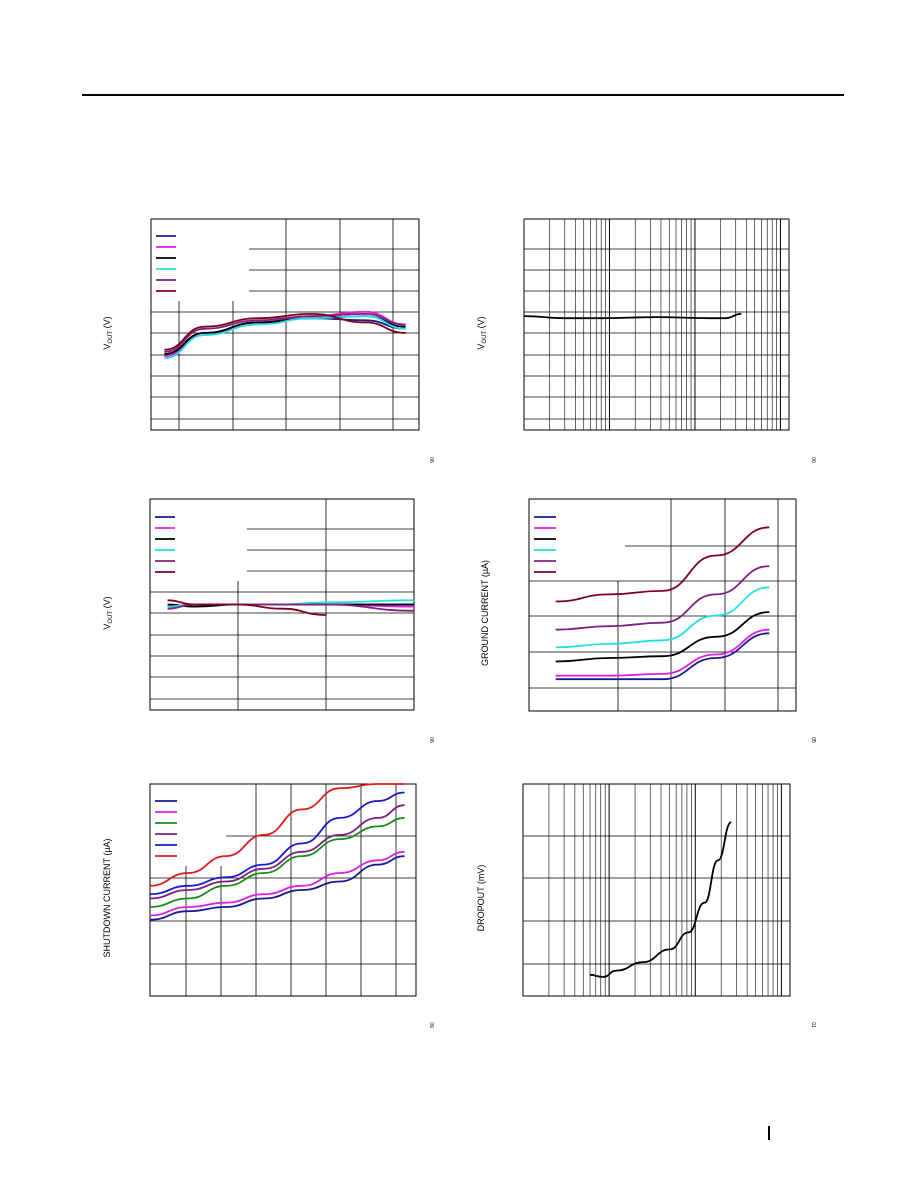 The width and height of the screenshot is (918, 1188). I want to click on chart-dropout: DROPOUT (mV) 01, so click(646, 905).